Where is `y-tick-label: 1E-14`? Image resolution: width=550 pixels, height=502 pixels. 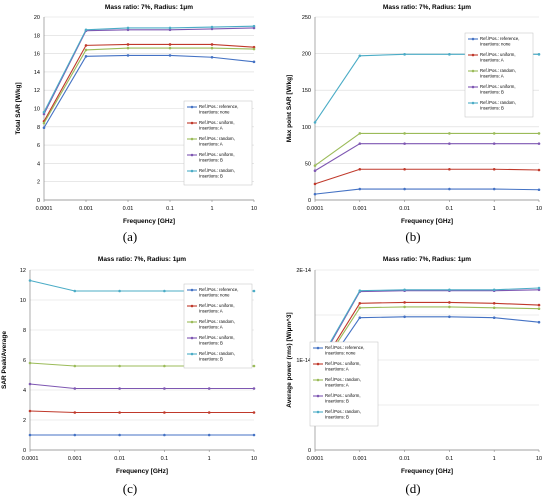 y-tick-label: 1E-14 is located at coordinates (303, 361).